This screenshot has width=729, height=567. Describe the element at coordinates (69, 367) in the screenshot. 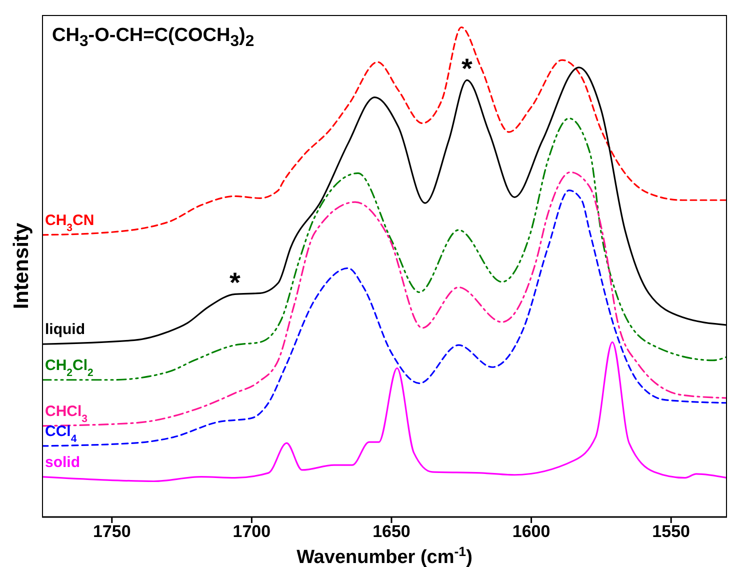

I see `series-label: CH$_{2}$Cl$_{2}$` at that location.